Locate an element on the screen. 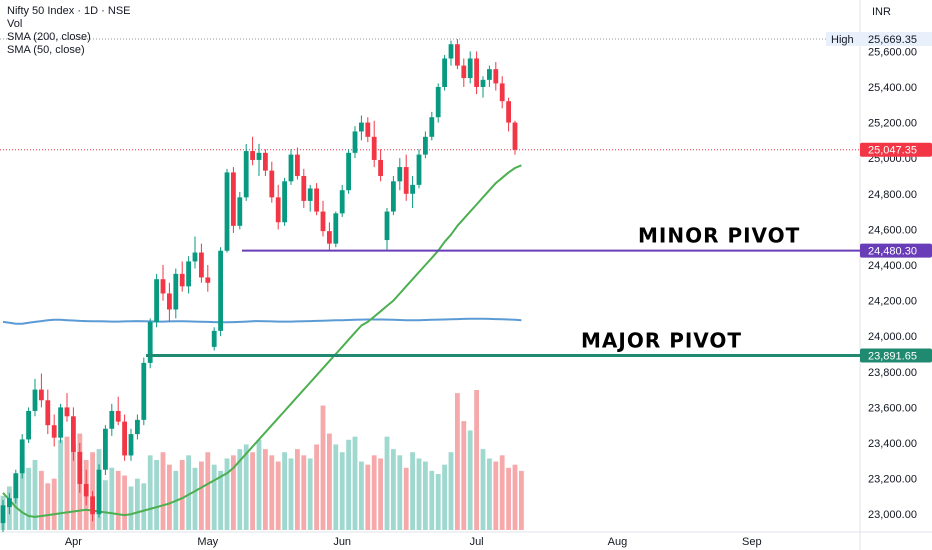 This screenshot has width=932, height=550. pivot-price-tag-text: 24,480.30 is located at coordinates (892, 252).